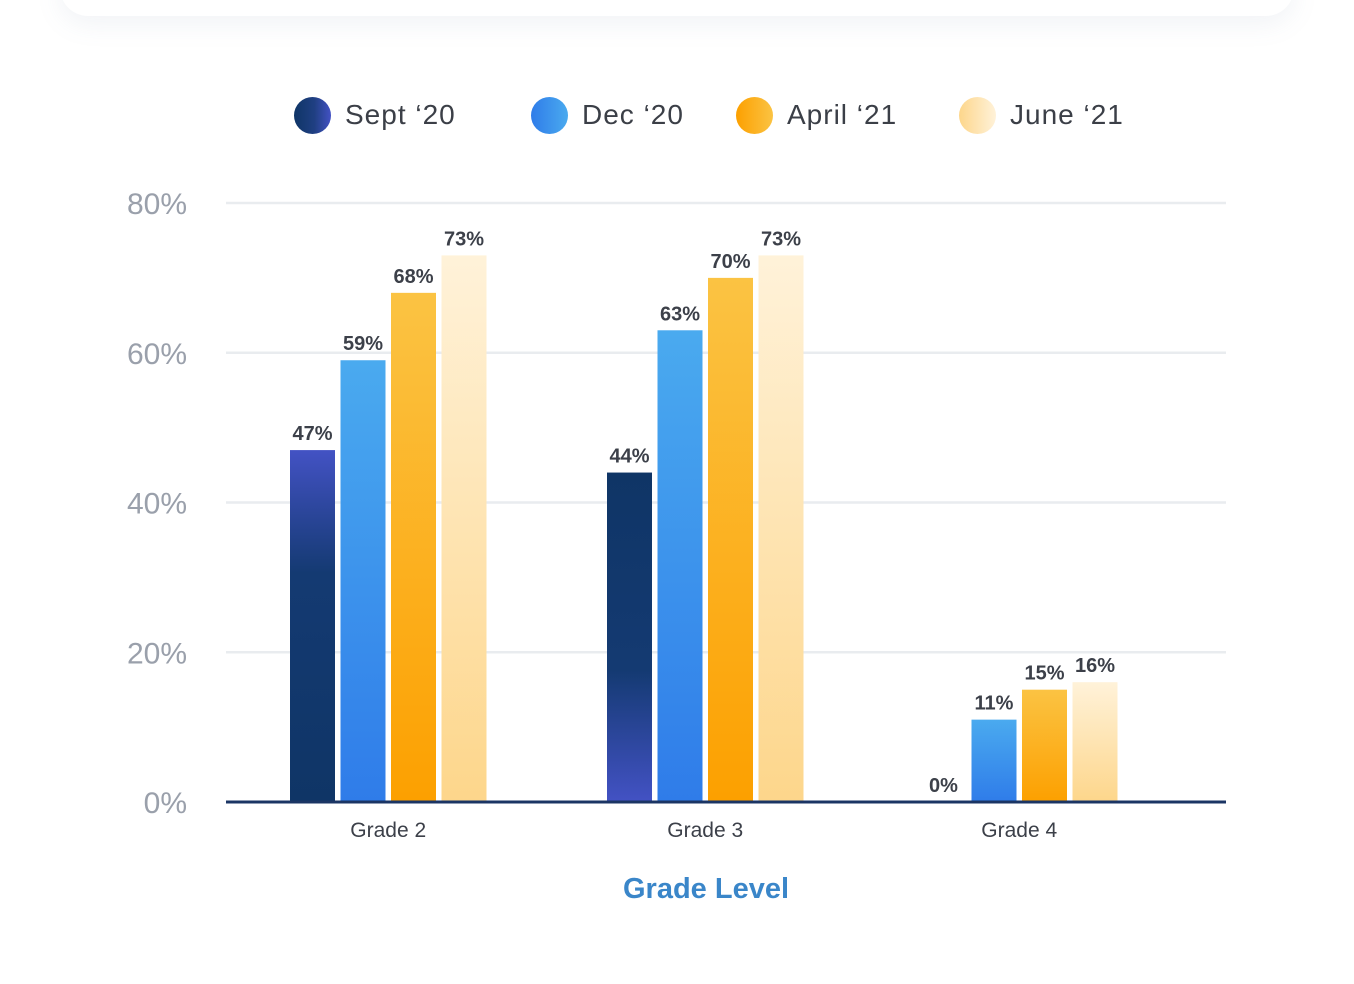 The height and width of the screenshot is (984, 1354). I want to click on x-tick-label: Grade 3, so click(705, 830).